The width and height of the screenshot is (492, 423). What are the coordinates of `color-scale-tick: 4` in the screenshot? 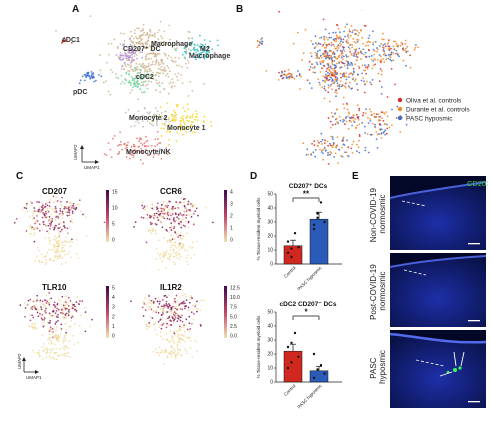 It's located at (231, 193).